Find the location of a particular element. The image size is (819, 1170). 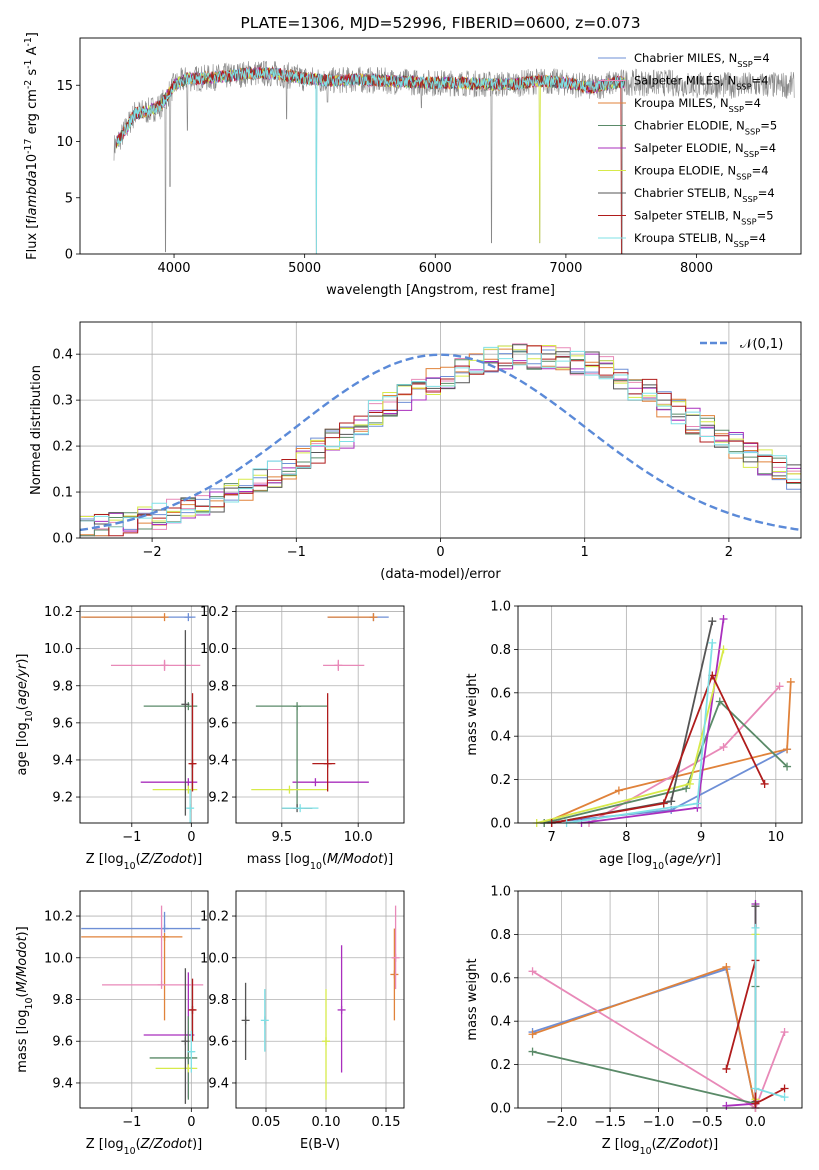

x-tick-label: −2.0 is located at coordinates (562, 1122).